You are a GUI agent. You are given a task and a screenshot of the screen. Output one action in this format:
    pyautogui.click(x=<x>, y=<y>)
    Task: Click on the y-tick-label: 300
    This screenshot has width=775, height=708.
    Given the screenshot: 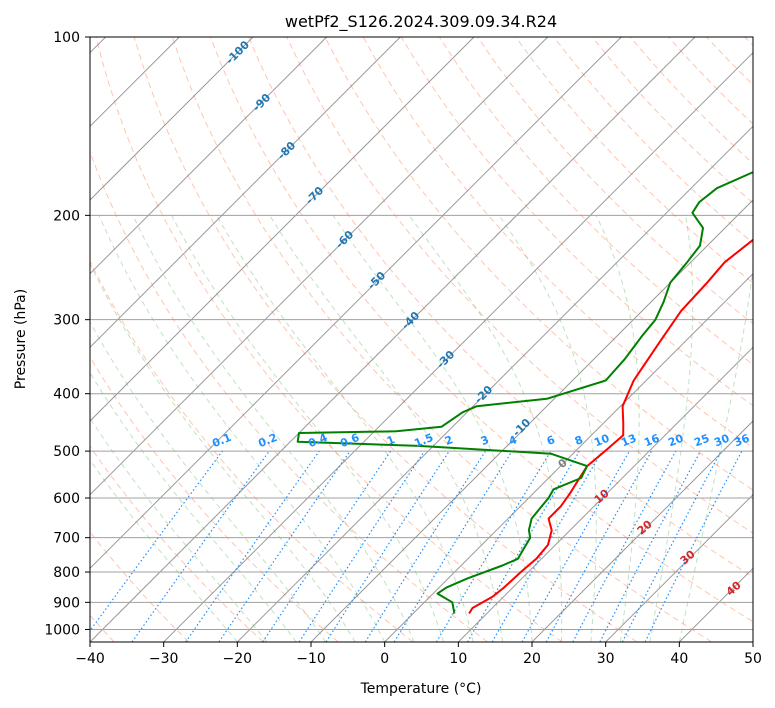 What is the action you would take?
    pyautogui.click(x=66, y=321)
    